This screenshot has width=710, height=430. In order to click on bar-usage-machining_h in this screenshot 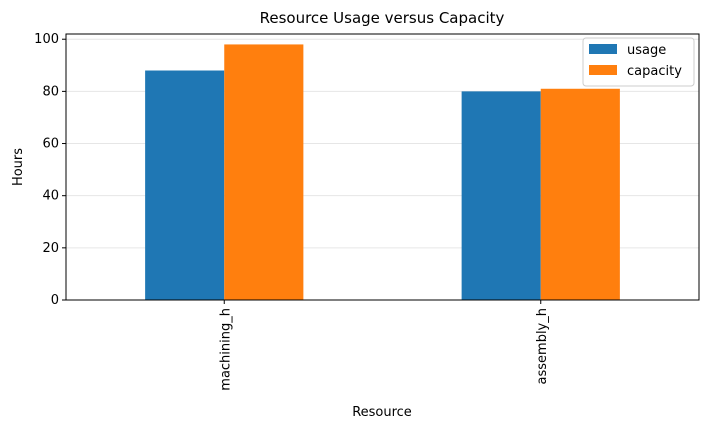, I will do `click(185, 185)`.